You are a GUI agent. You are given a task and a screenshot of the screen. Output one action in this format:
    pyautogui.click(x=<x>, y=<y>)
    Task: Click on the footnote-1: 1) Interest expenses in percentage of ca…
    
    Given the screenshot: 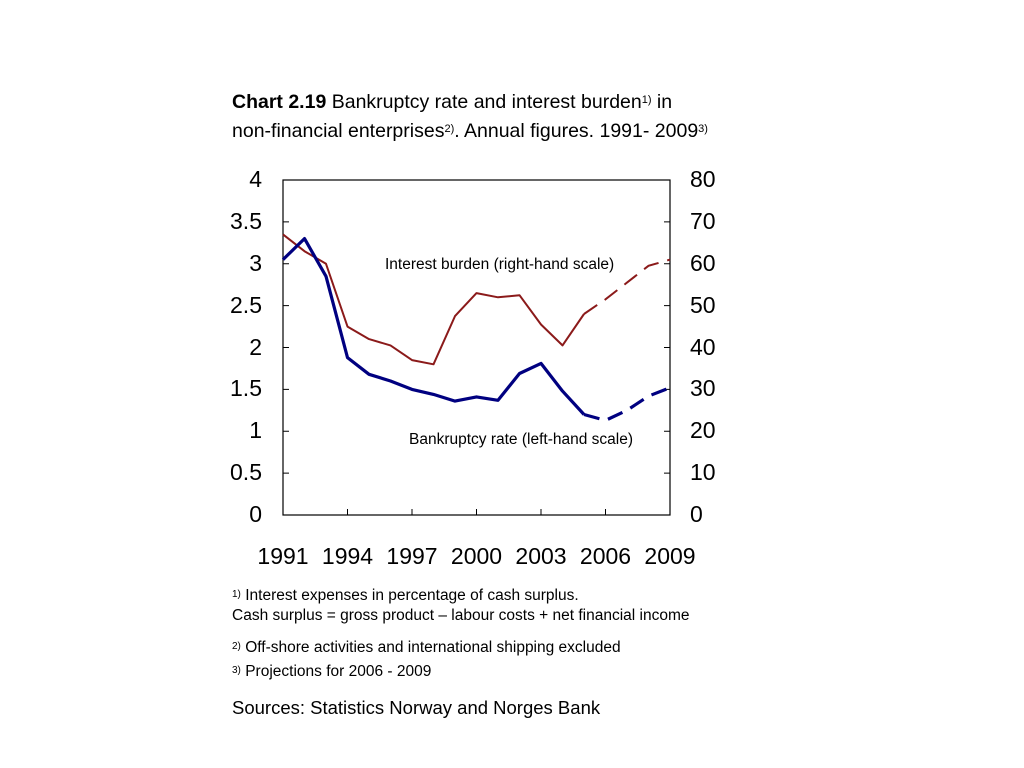 What is the action you would take?
    pyautogui.click(x=461, y=606)
    